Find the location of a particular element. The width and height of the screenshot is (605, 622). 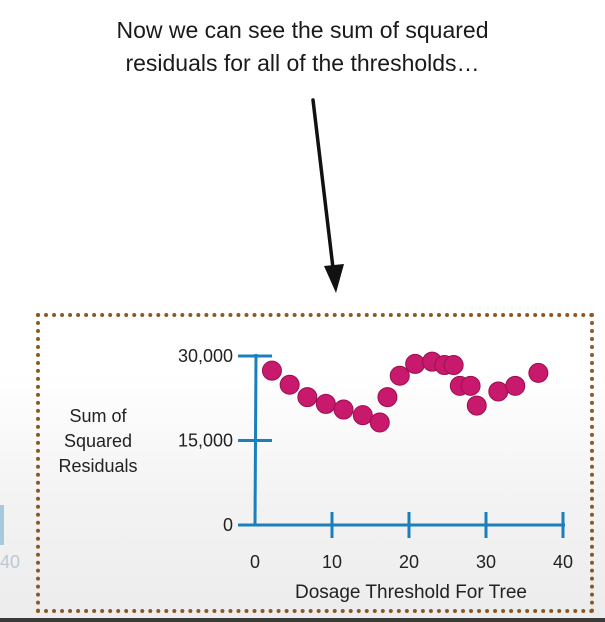

down-arrow-icon is located at coordinates (327, 195).